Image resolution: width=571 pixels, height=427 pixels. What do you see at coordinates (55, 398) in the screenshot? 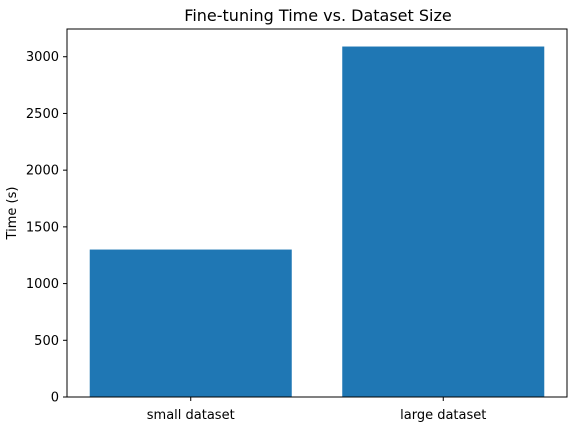
I see `y-tick-label: 0` at bounding box center [55, 398].